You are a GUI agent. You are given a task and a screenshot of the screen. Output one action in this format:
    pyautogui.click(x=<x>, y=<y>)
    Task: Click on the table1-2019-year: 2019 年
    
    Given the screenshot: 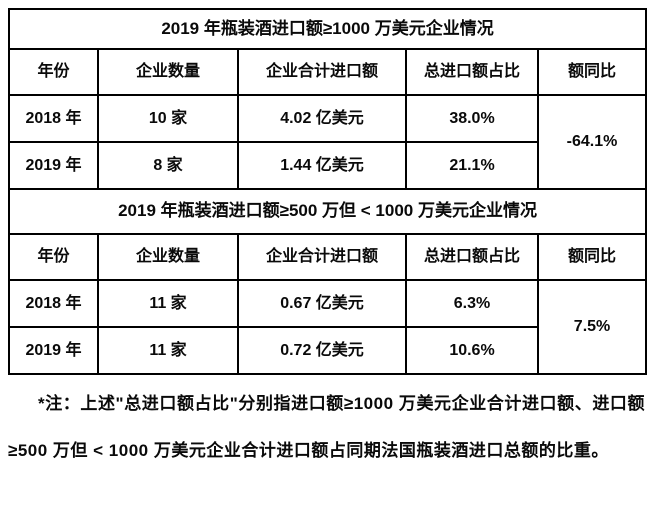 What is the action you would take?
    pyautogui.click(x=53, y=165)
    